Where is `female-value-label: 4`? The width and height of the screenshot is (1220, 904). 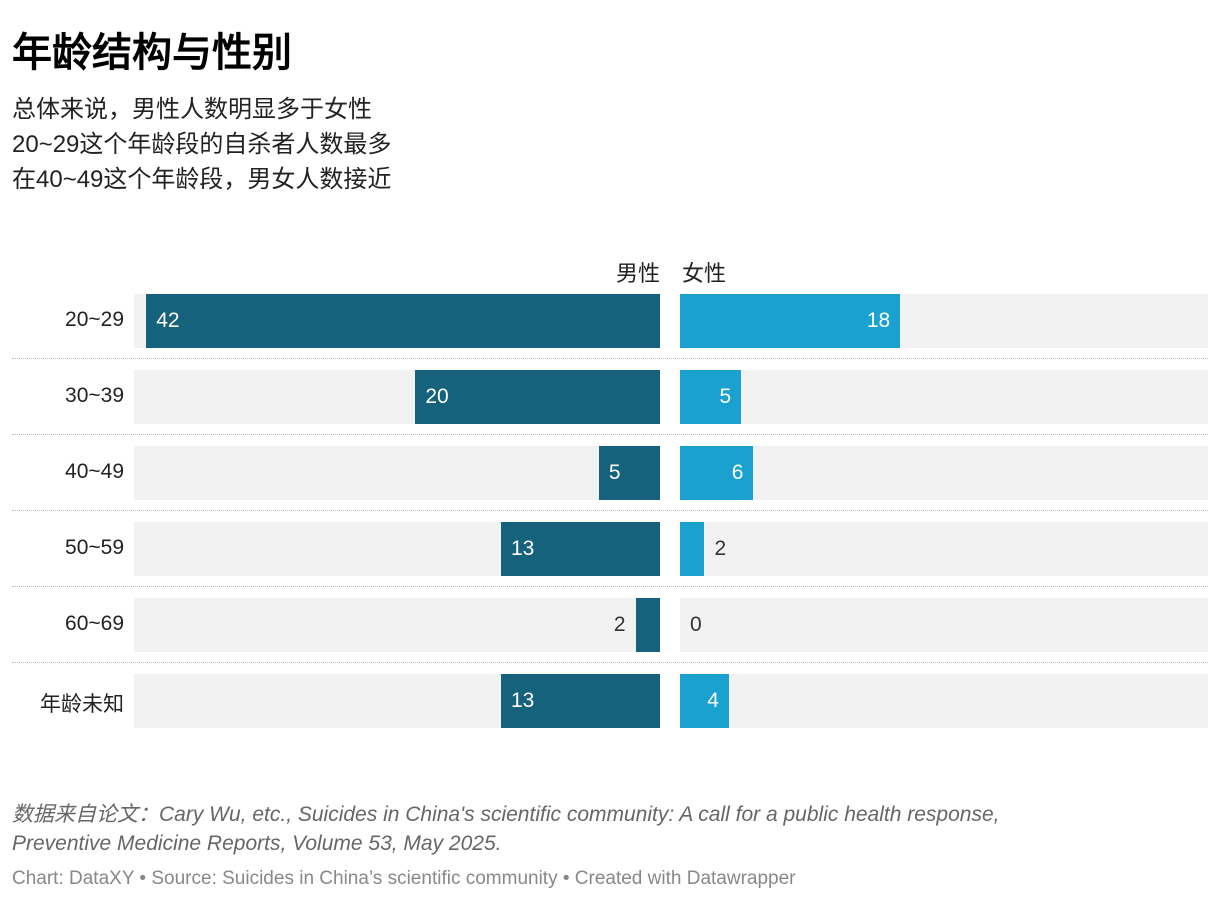 female-value-label: 4 is located at coordinates (713, 700).